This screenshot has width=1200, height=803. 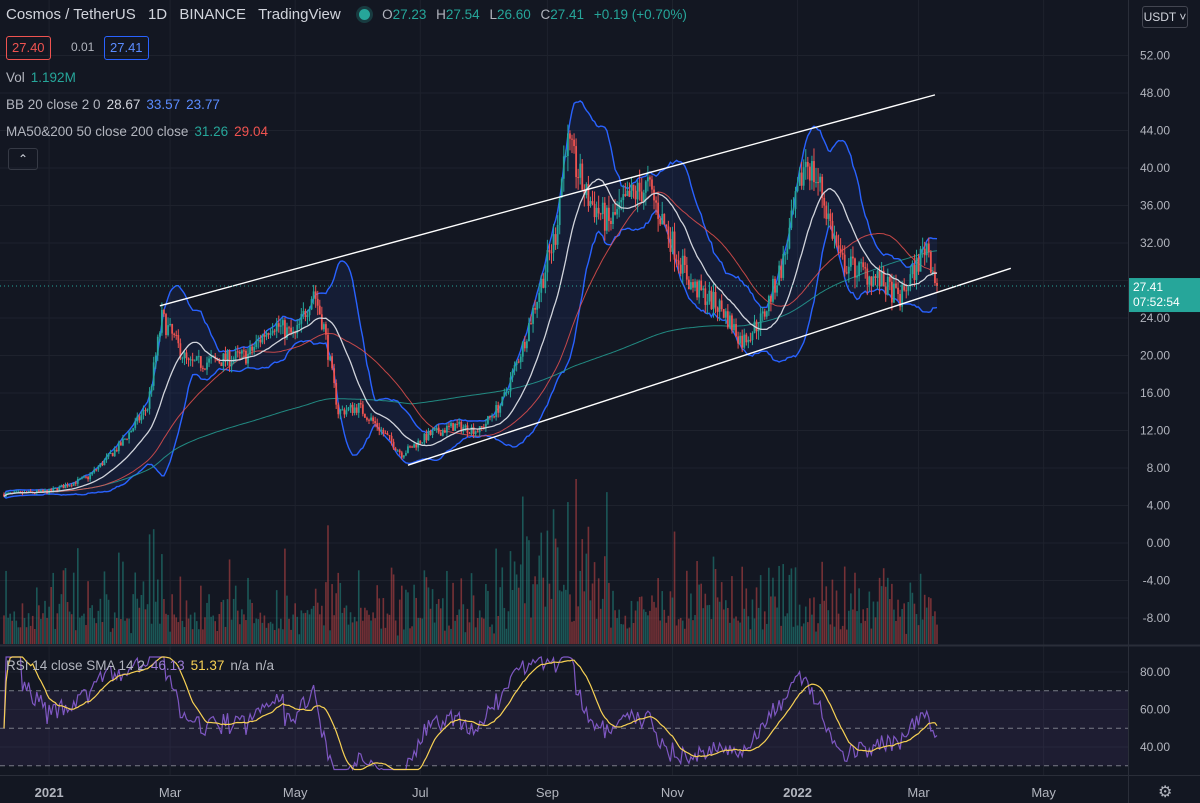 What do you see at coordinates (420, 792) in the screenshot?
I see `time-tick-label: Jul` at bounding box center [420, 792].